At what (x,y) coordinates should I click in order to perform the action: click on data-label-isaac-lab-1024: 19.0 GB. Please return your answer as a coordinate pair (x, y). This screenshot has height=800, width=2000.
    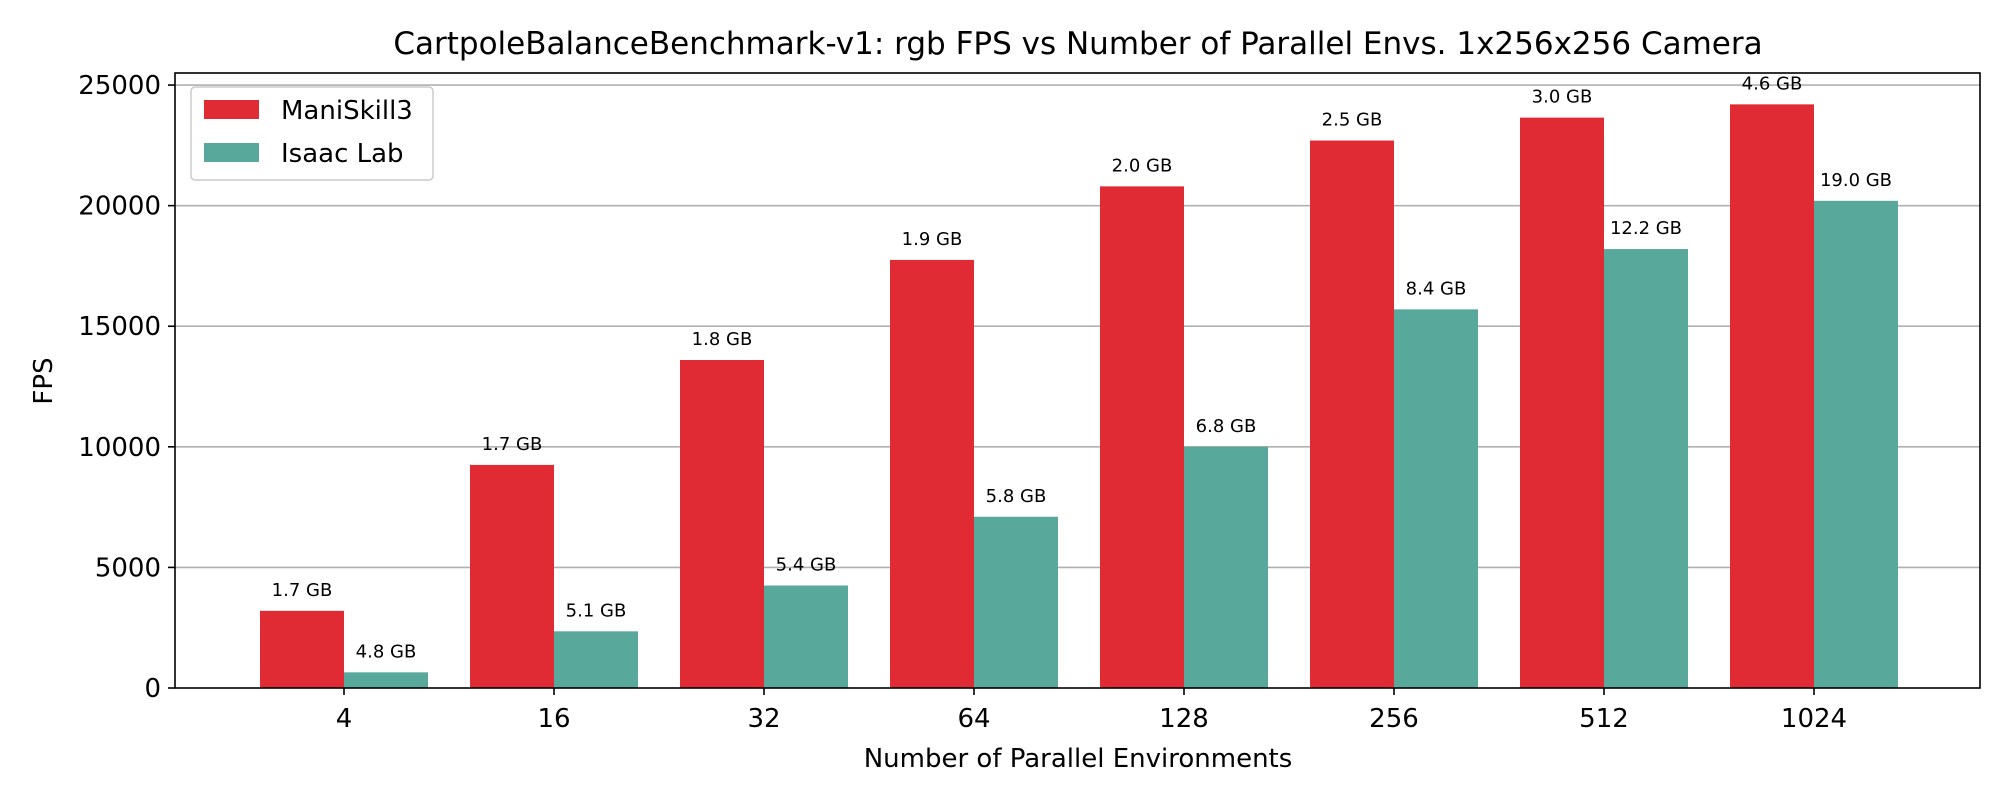
    Looking at the image, I should click on (1856, 180).